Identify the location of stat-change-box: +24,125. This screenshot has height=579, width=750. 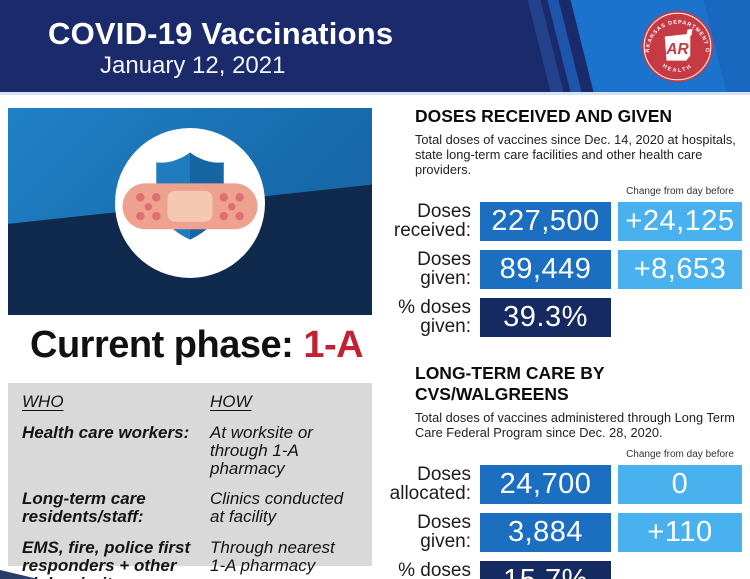
(680, 222).